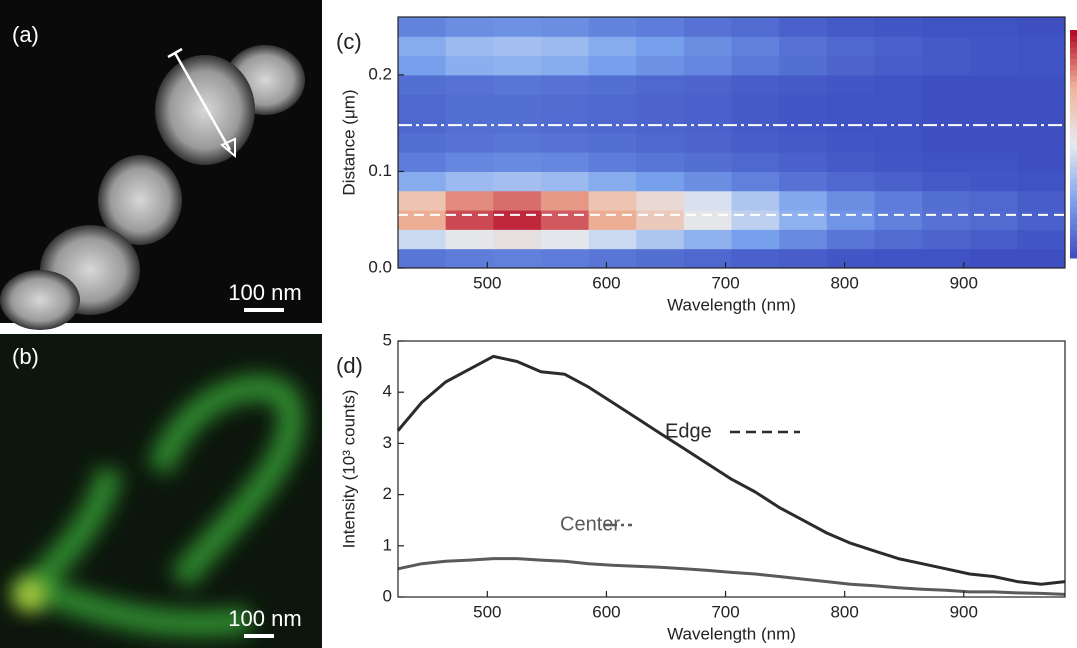  I want to click on x-tick-label: 800, so click(844, 611).